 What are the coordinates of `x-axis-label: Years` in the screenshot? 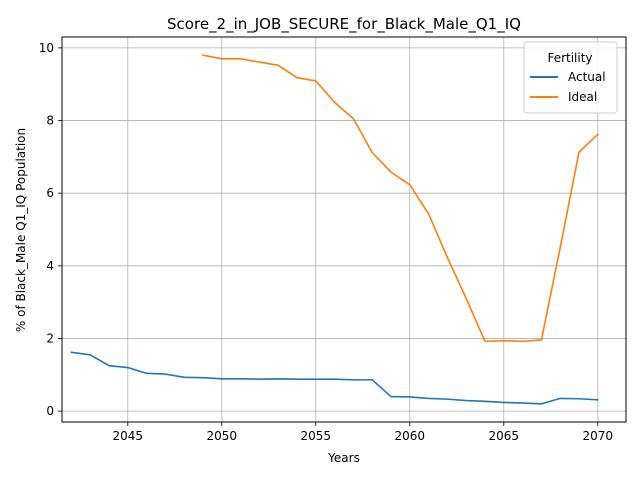 It's located at (343, 458).